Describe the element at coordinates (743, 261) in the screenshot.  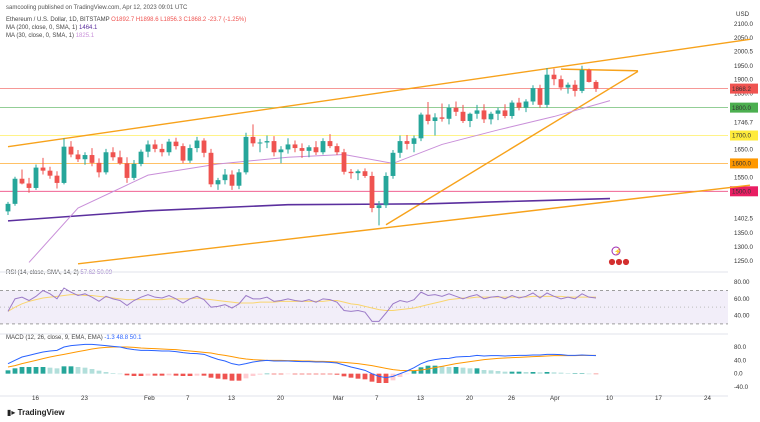
I see `price-axis-tick: 1250.0` at that location.